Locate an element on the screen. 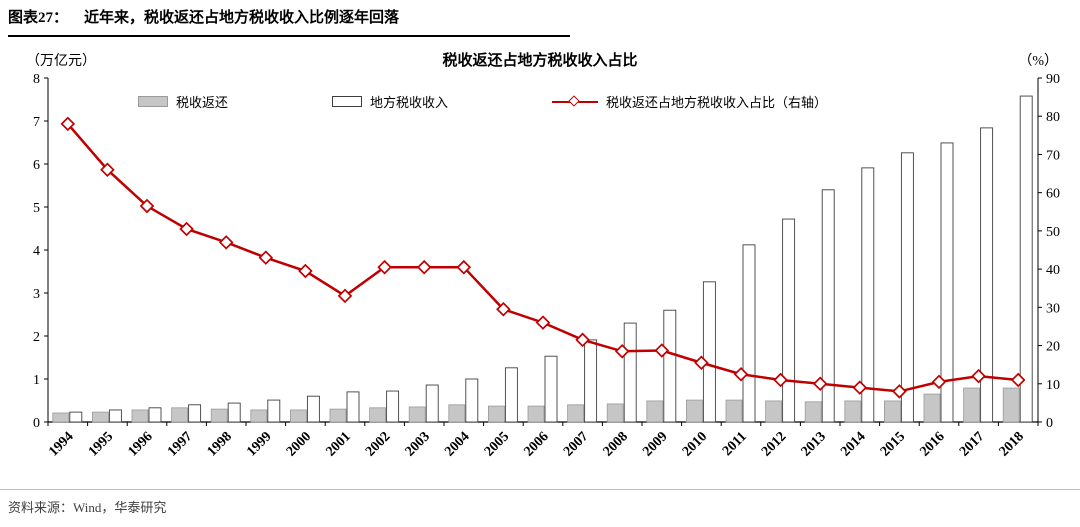  svg-text: 80 is located at coordinates (1053, 117).